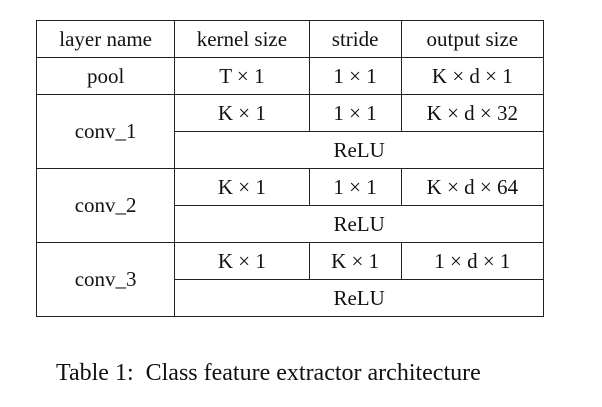 This screenshot has width=602, height=407. I want to click on output-size-cell: K × d × 64, so click(472, 187).